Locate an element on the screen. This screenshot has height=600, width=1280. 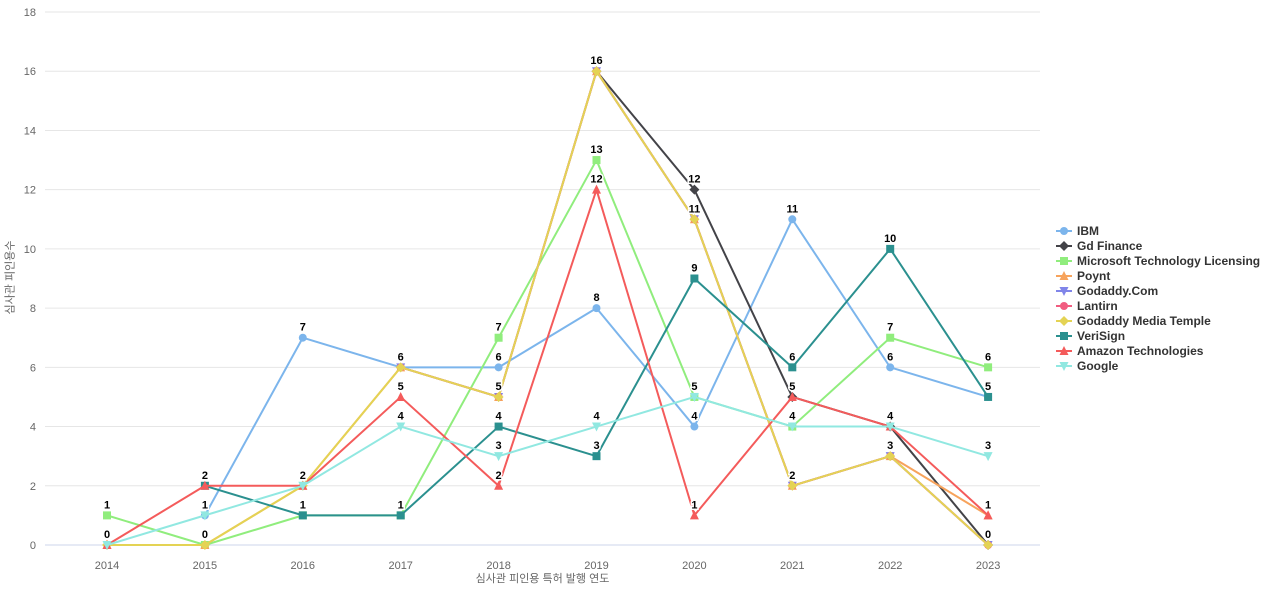
legend-item-microsoft-technology-licensing: Microsoft Technology Licensing is located at coordinates (1158, 260).